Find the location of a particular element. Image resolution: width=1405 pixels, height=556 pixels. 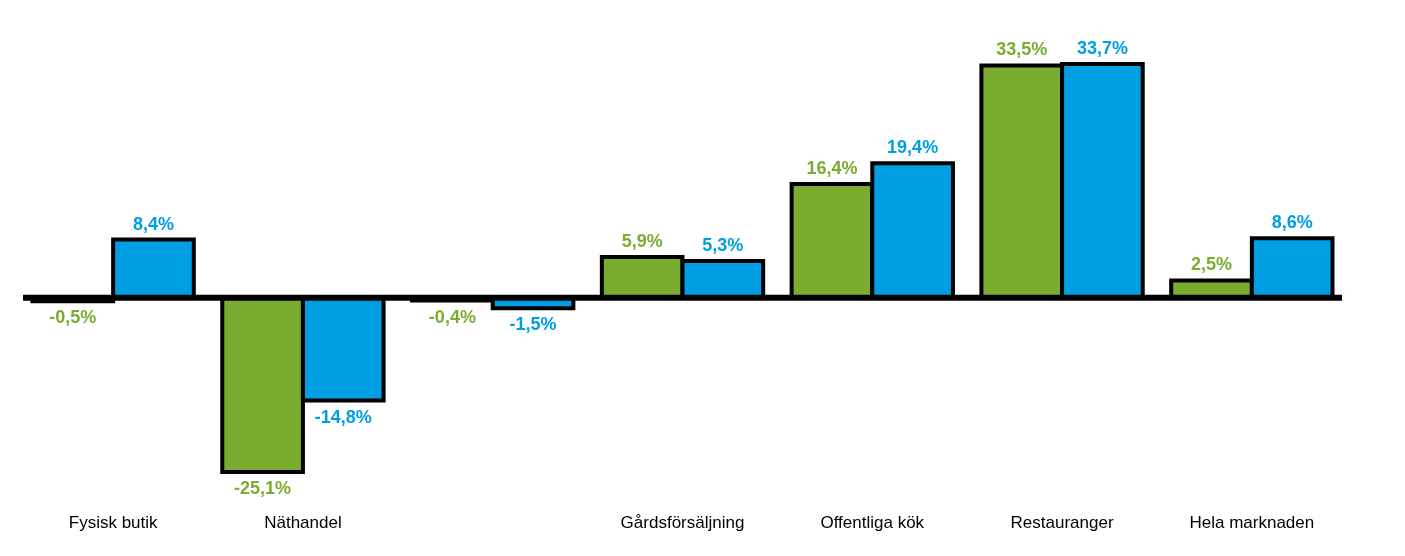

x-tick-label: Näthandel is located at coordinates (303, 522).